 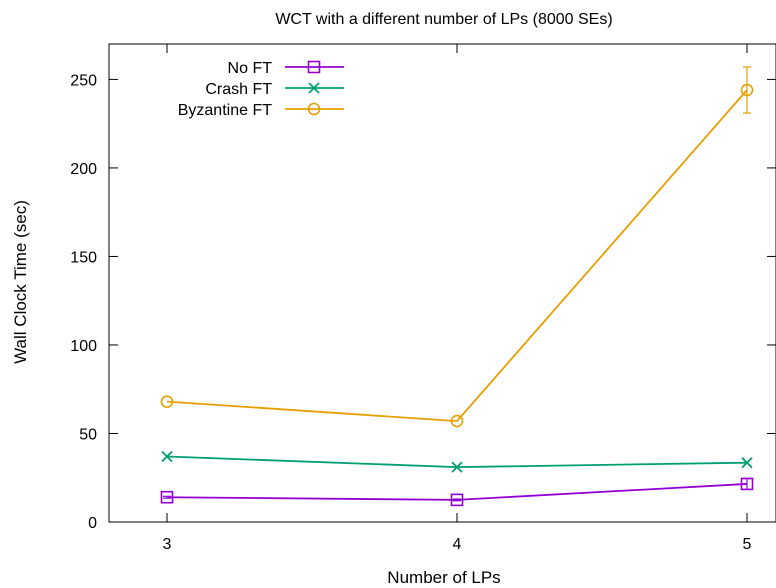 What do you see at coordinates (238, 89) in the screenshot?
I see `legend-label-crash-ft: Crash FT` at bounding box center [238, 89].